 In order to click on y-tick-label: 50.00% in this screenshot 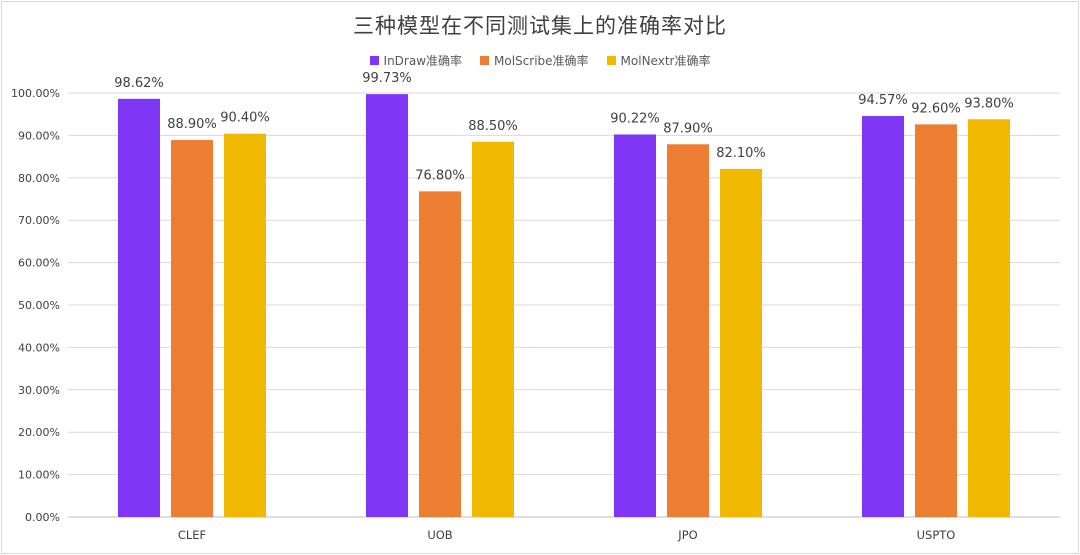, I will do `click(39, 305)`.